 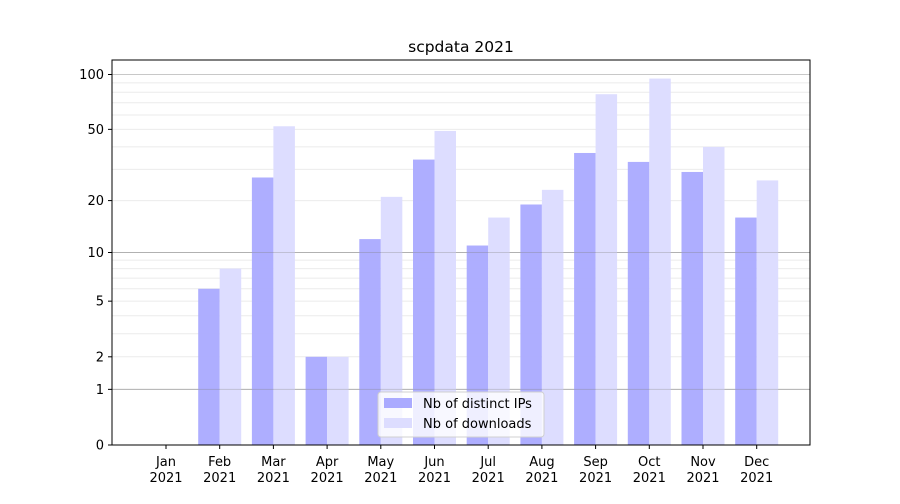 What do you see at coordinates (702, 470) in the screenshot?
I see `x-tick-label: Nov 2021` at bounding box center [702, 470].